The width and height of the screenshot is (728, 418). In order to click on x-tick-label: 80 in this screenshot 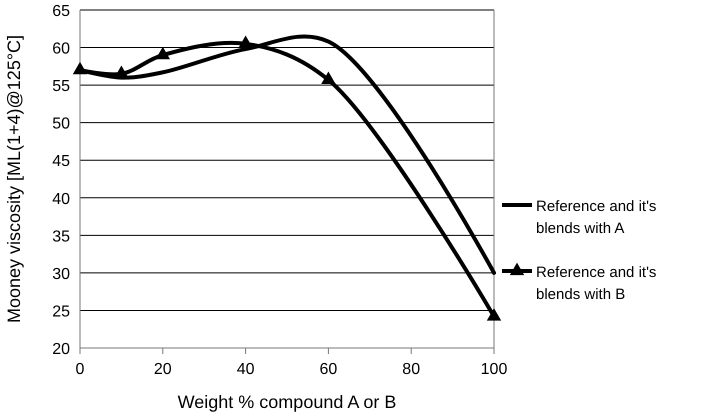, I will do `click(411, 369)`.